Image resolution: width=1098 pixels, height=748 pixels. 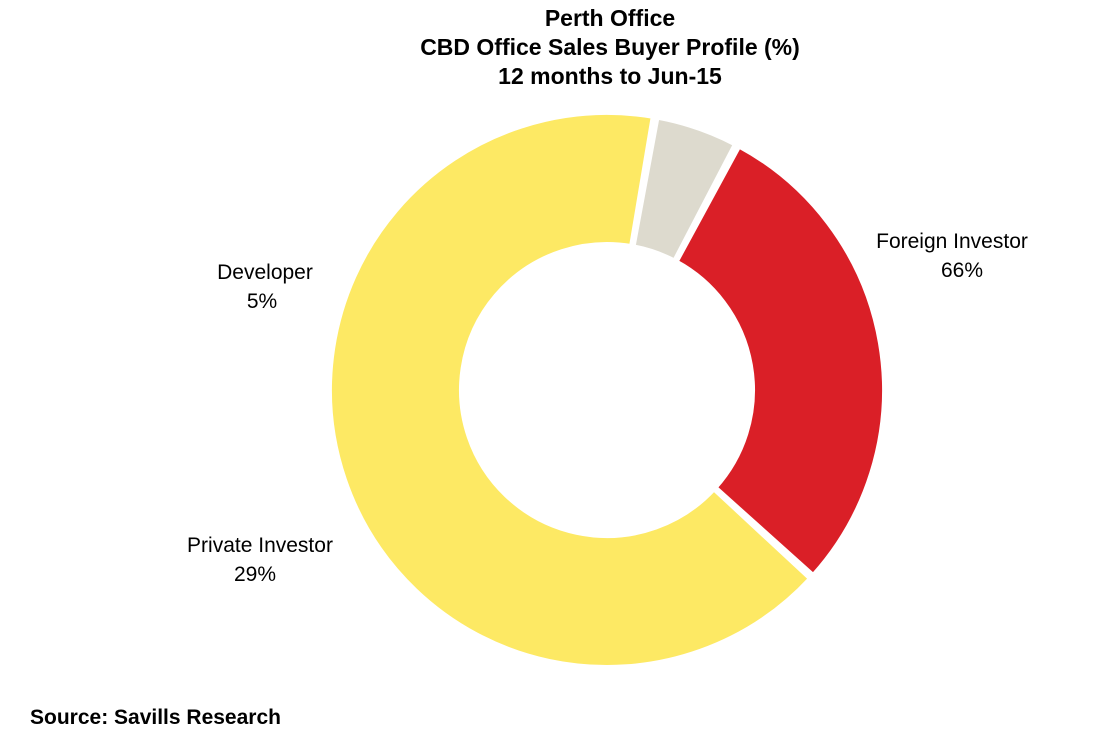 I want to click on slice-name-foreign-investor: Foreign Investor, so click(x=952, y=241).